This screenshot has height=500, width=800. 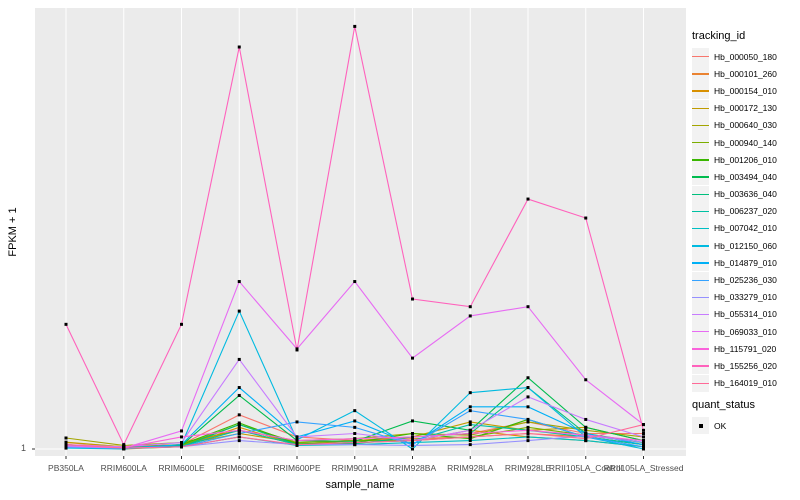 What do you see at coordinates (745, 143) in the screenshot?
I see `legend-entry: Hb_000940_140` at bounding box center [745, 143].